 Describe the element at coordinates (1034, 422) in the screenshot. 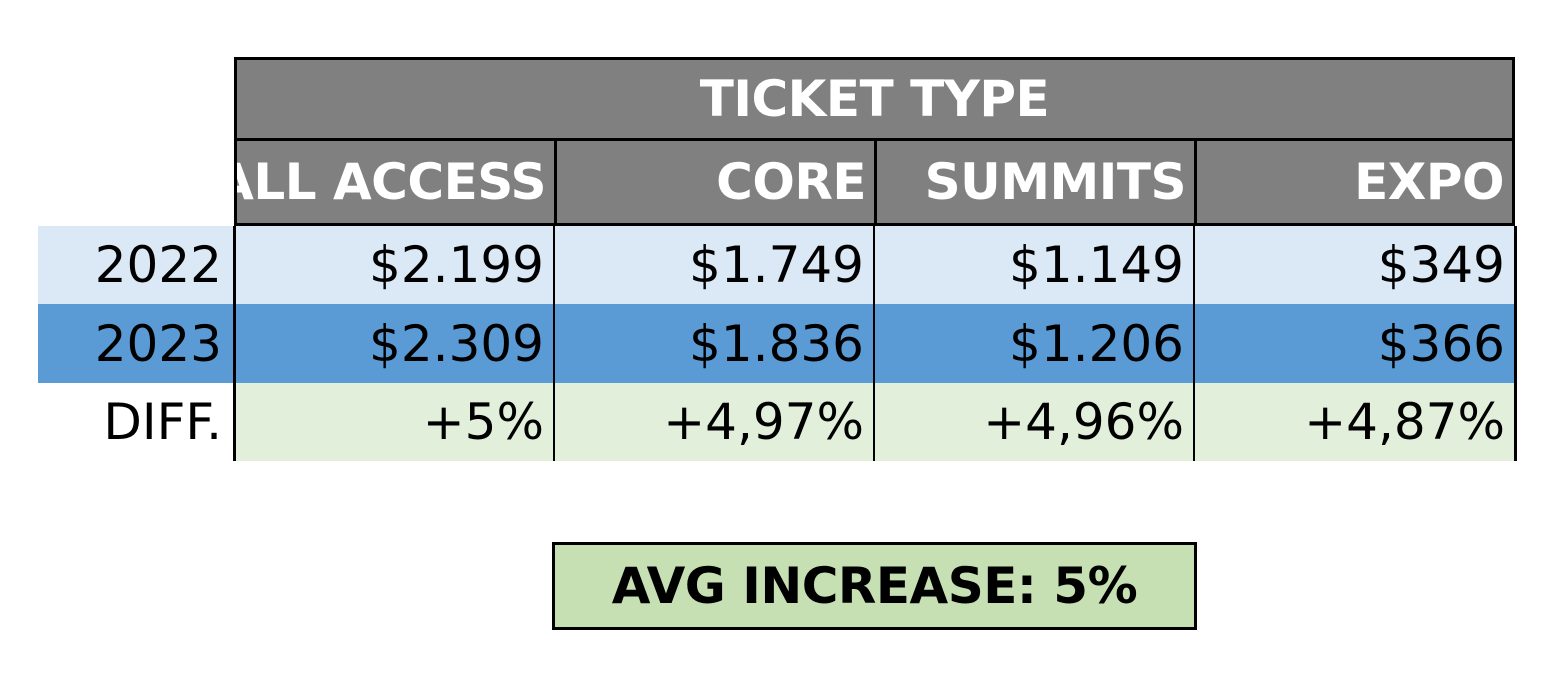

I see `table-cell: +4,96%` at that location.